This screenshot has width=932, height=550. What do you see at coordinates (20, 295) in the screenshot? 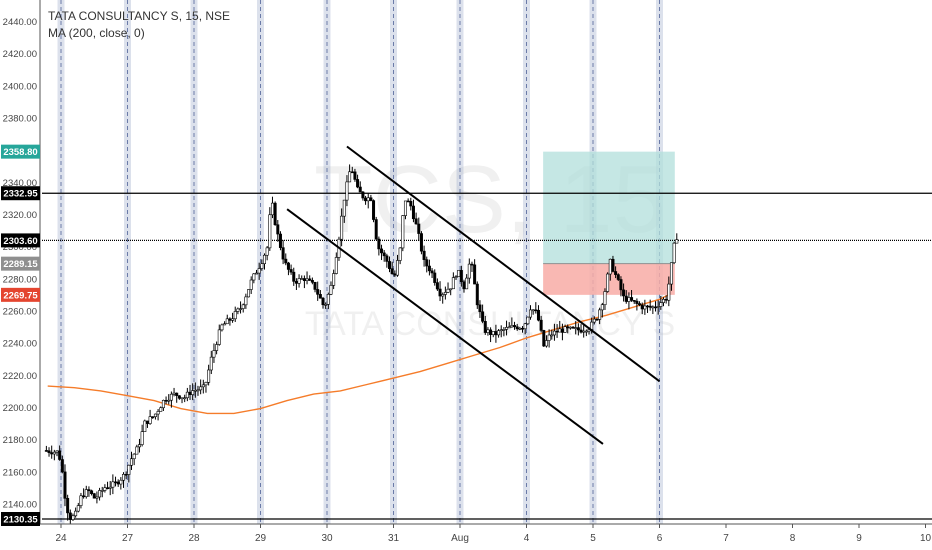
I see `price-label-text: 2269.75` at bounding box center [20, 295].